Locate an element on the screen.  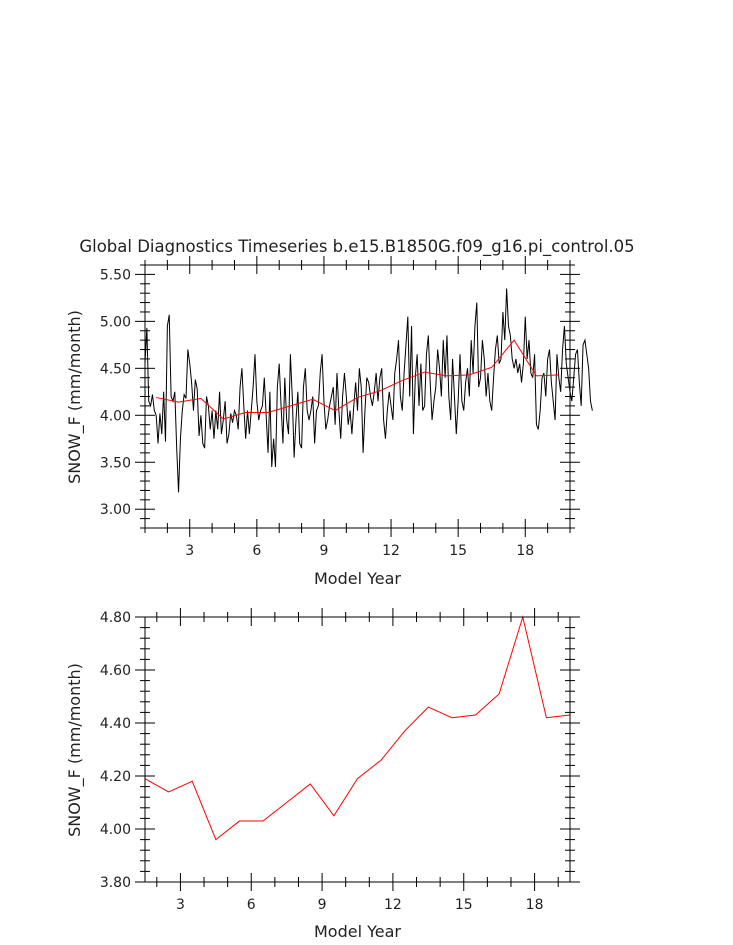
y-tick-label: 3.00 is located at coordinates (115, 510).